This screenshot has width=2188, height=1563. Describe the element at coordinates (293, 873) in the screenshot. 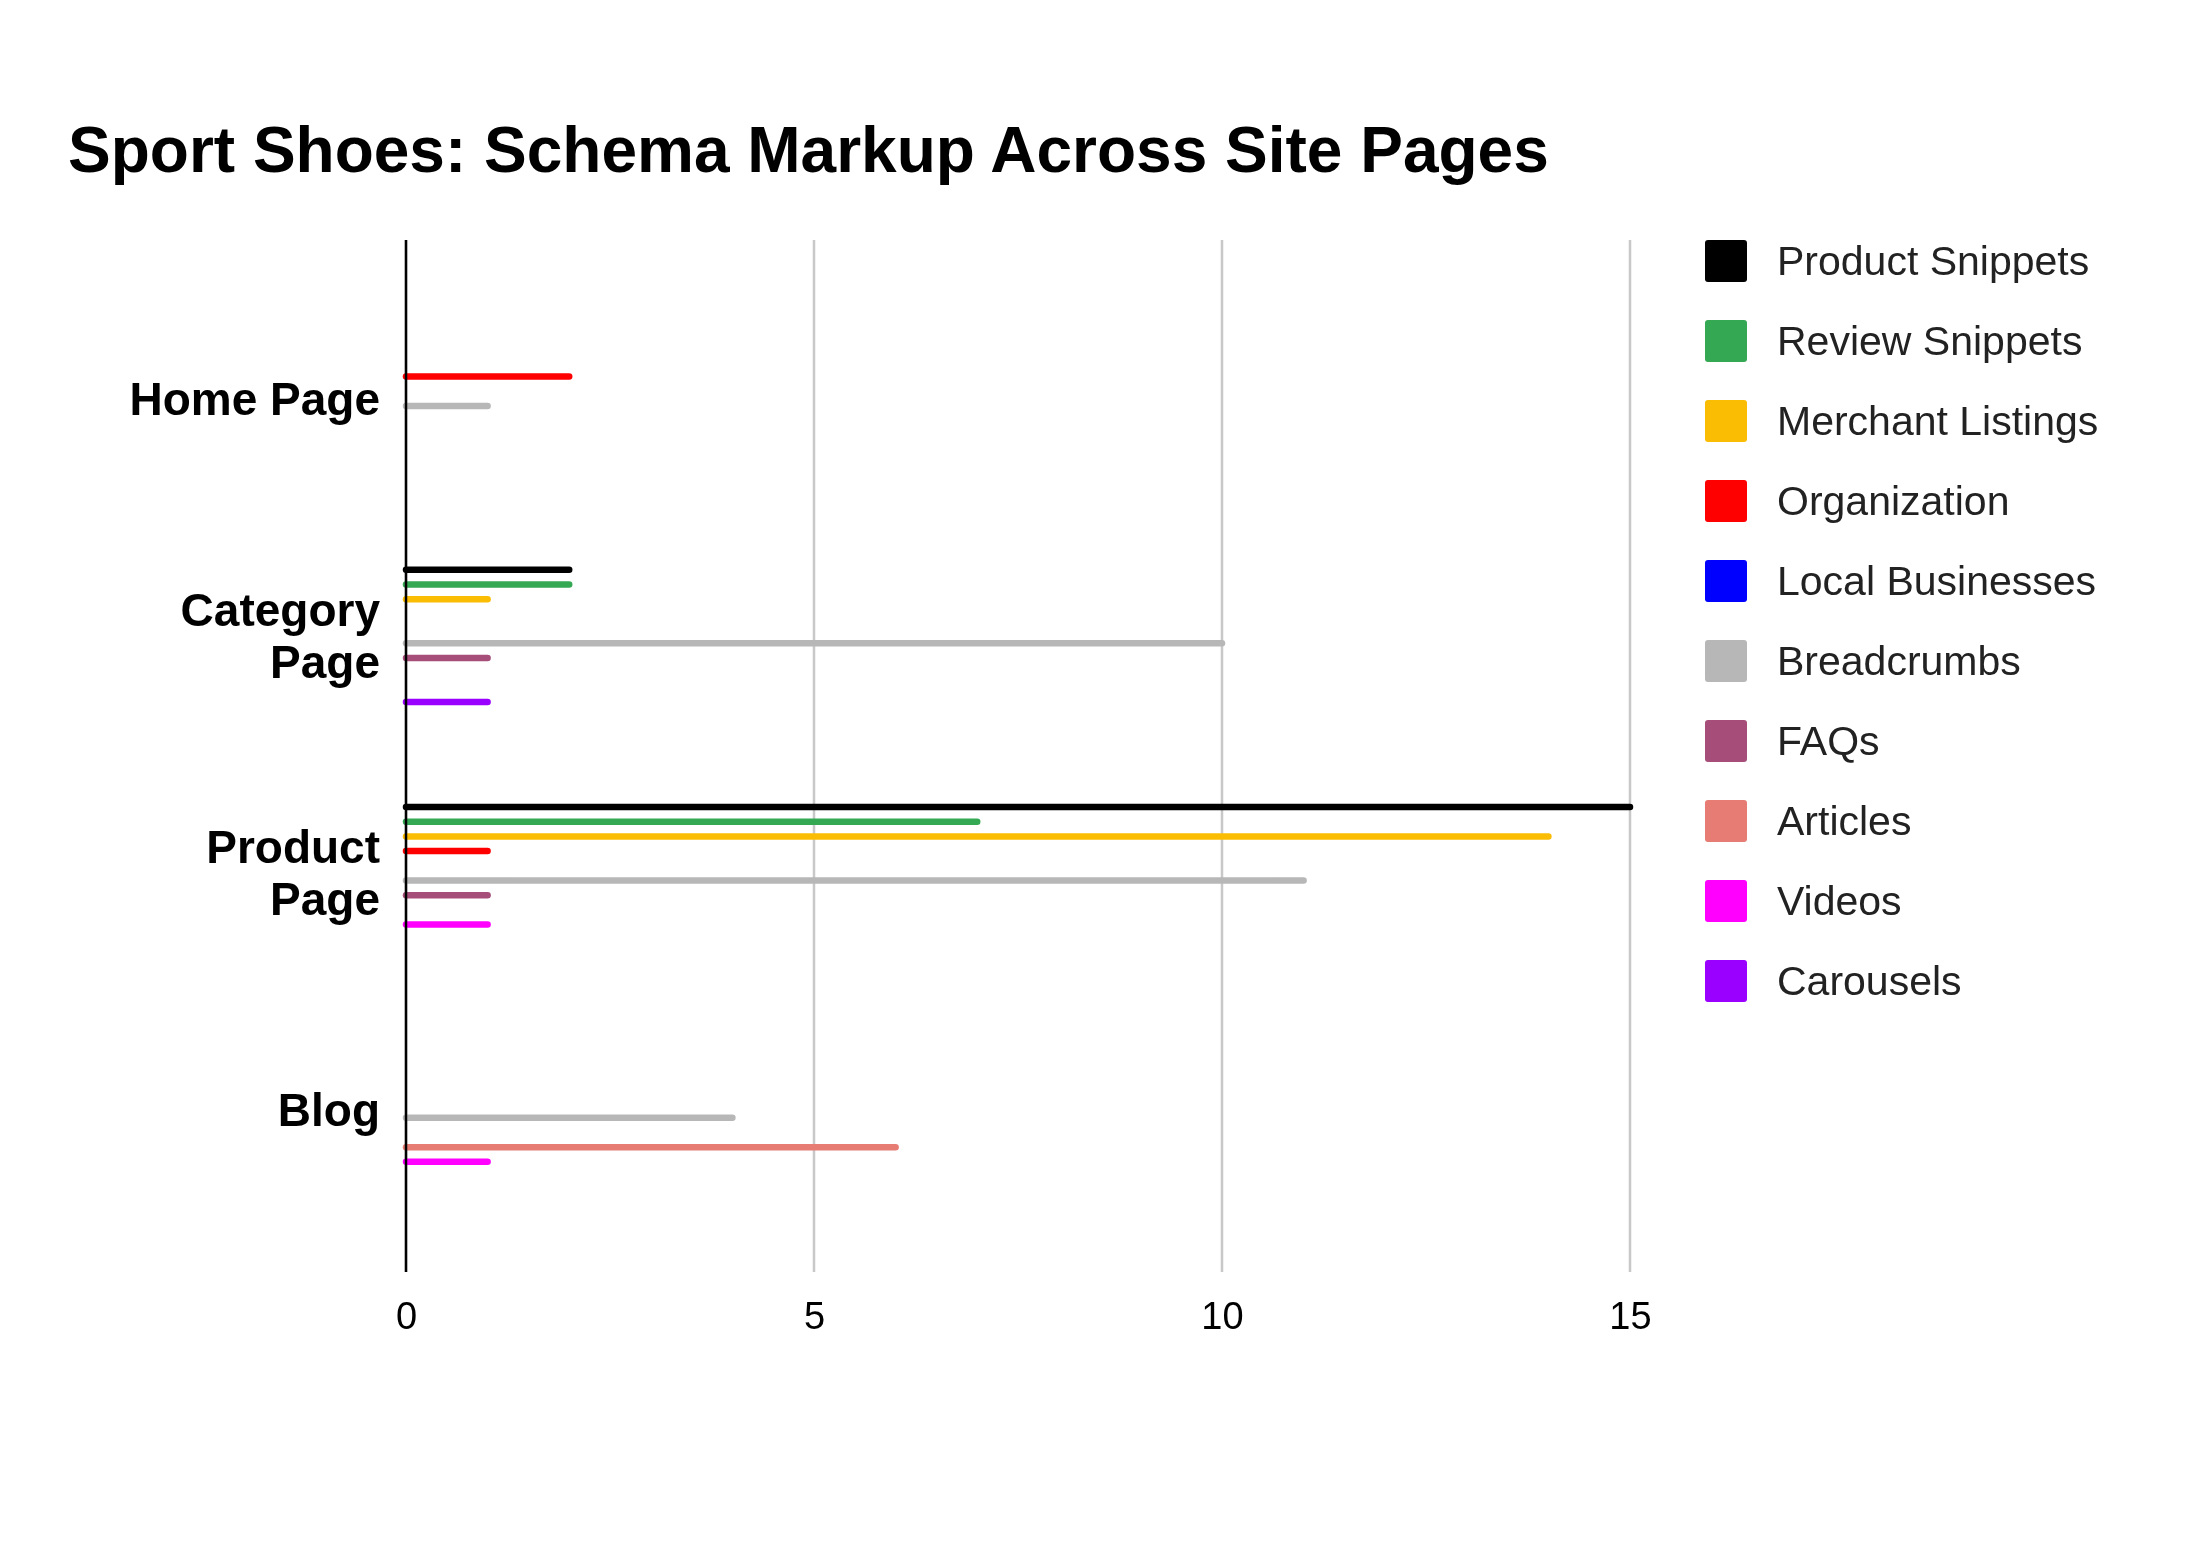

I see `y-tick-label: Product Page` at that location.